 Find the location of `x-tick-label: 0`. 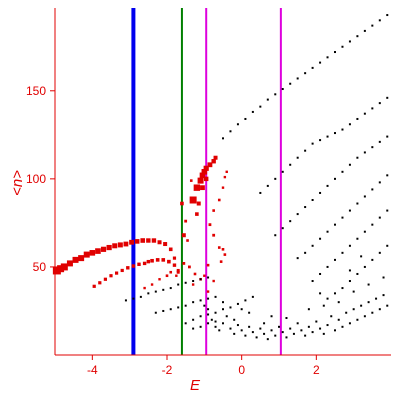

x-tick-label: 0 is located at coordinates (241, 370).